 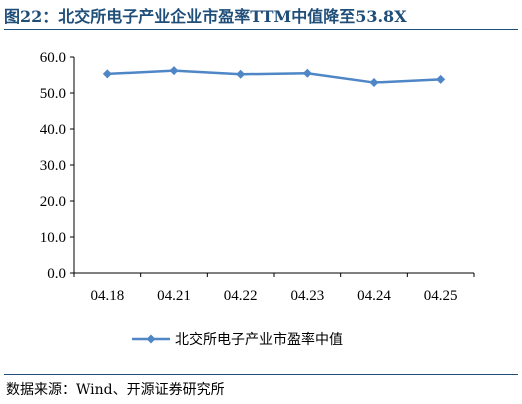 What do you see at coordinates (53, 94) in the screenshot?
I see `y-tick-label: 50.0` at bounding box center [53, 94].